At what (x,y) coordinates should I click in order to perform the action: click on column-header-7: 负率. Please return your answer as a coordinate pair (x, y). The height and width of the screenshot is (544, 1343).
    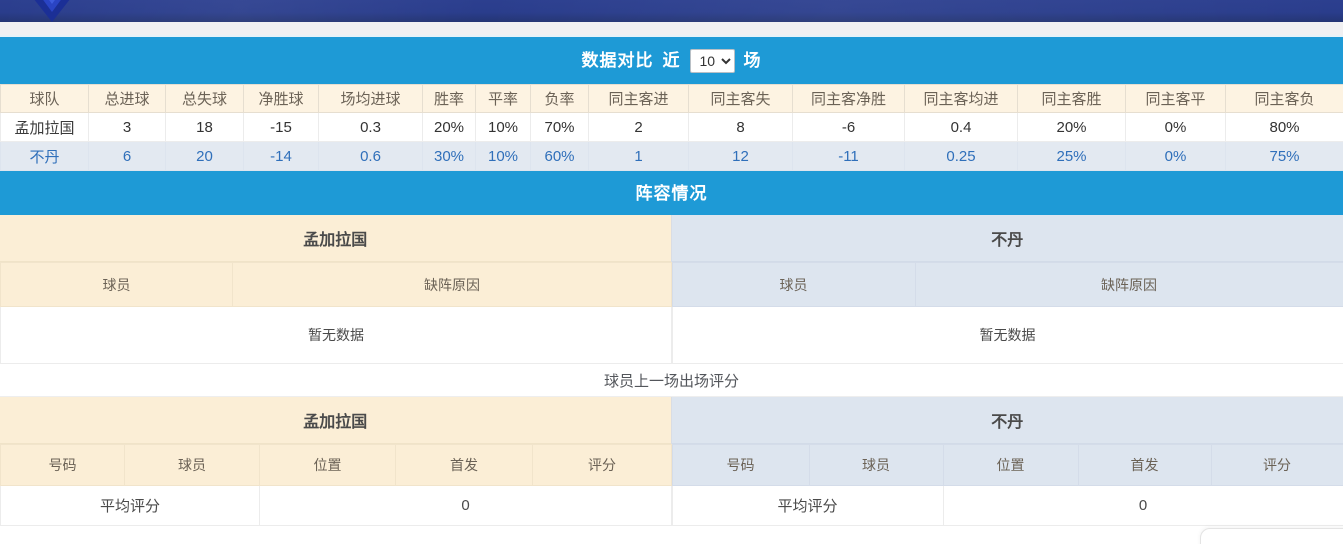
    Looking at the image, I should click on (559, 98).